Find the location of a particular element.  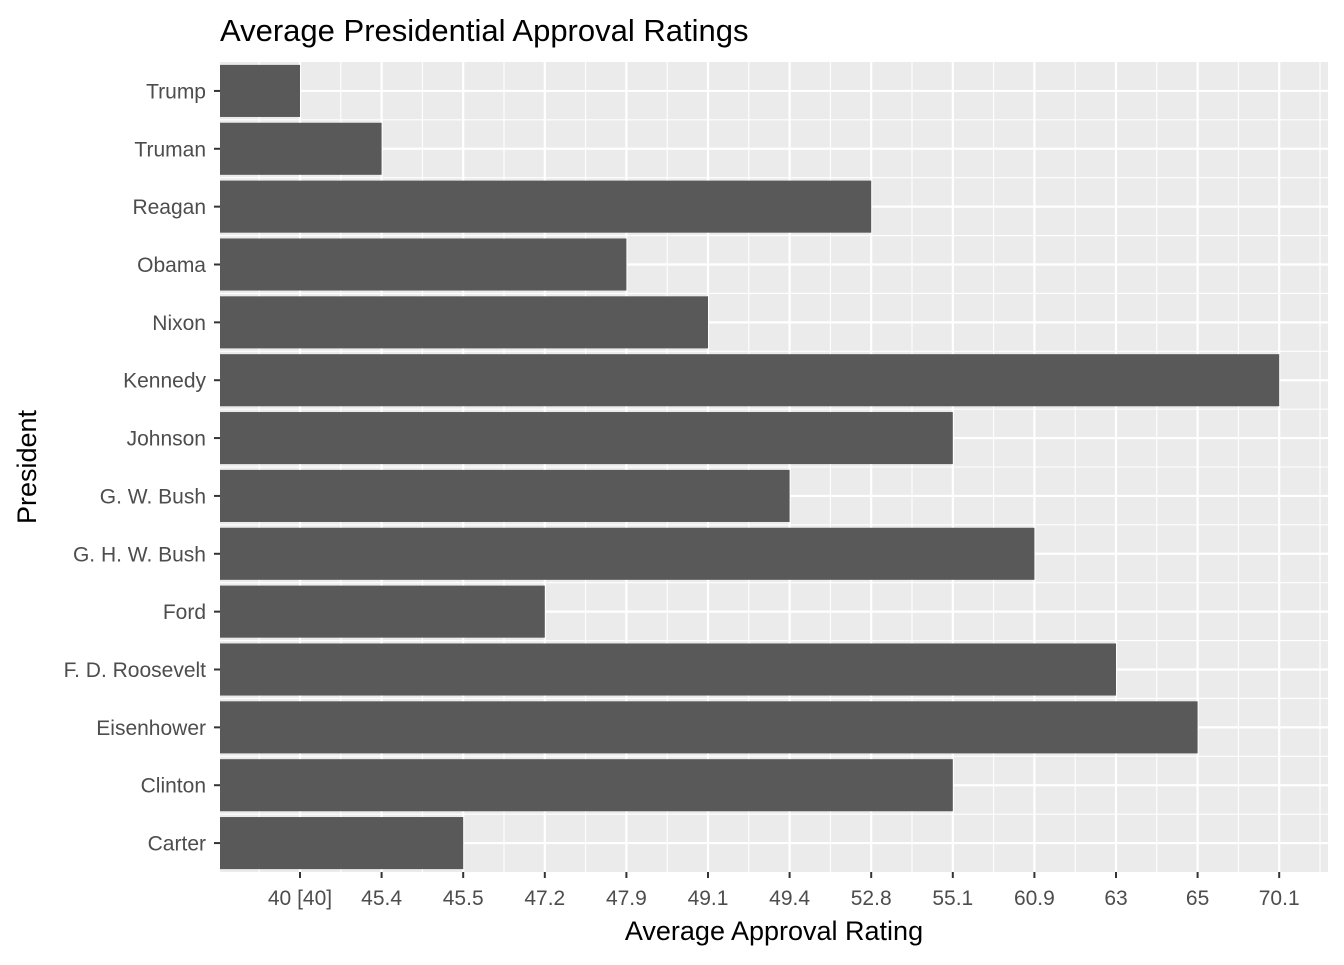

bar-trump is located at coordinates (260, 90).